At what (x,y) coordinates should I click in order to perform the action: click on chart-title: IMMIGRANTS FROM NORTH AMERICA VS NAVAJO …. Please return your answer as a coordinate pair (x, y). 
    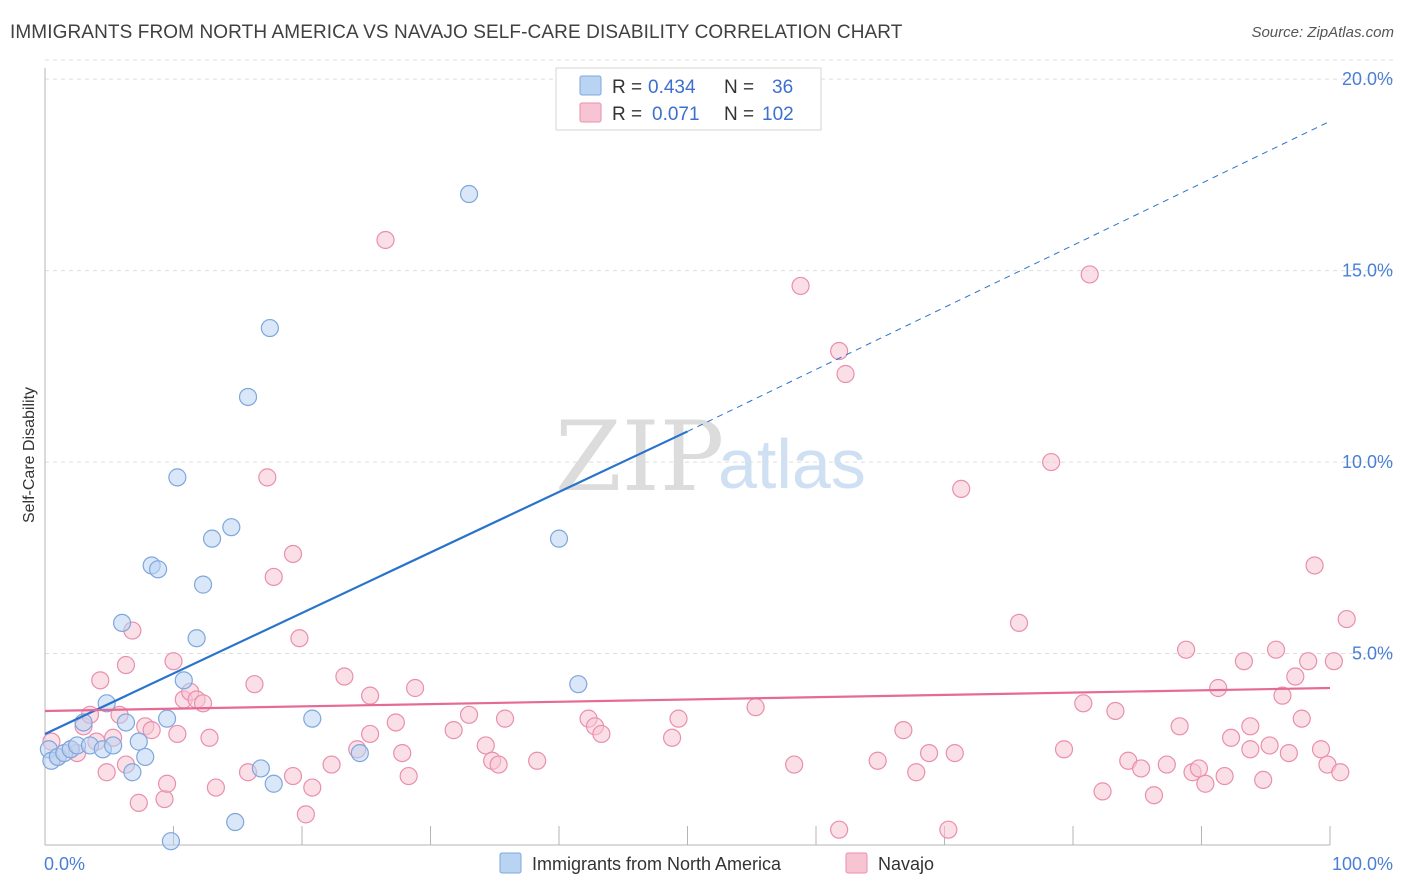
    Looking at the image, I should click on (456, 32).